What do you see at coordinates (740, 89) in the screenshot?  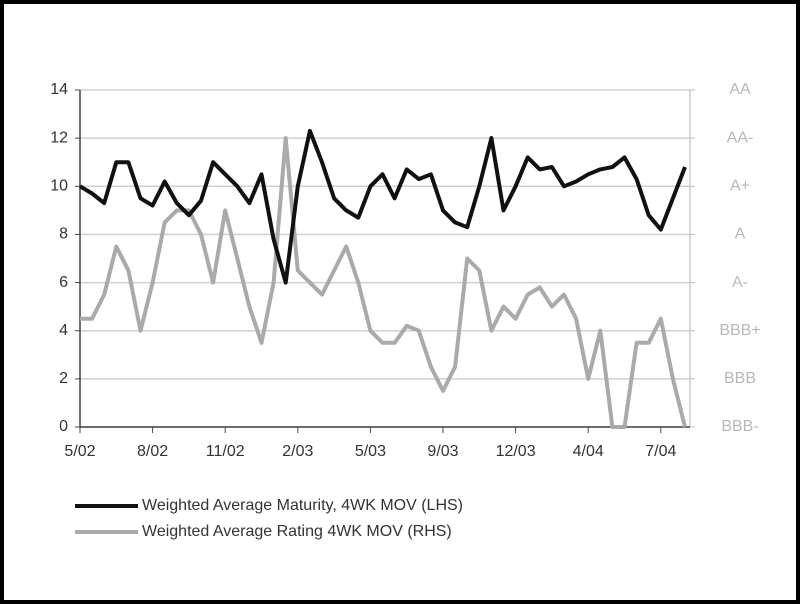 I see `y2-tick-label: AA` at bounding box center [740, 89].